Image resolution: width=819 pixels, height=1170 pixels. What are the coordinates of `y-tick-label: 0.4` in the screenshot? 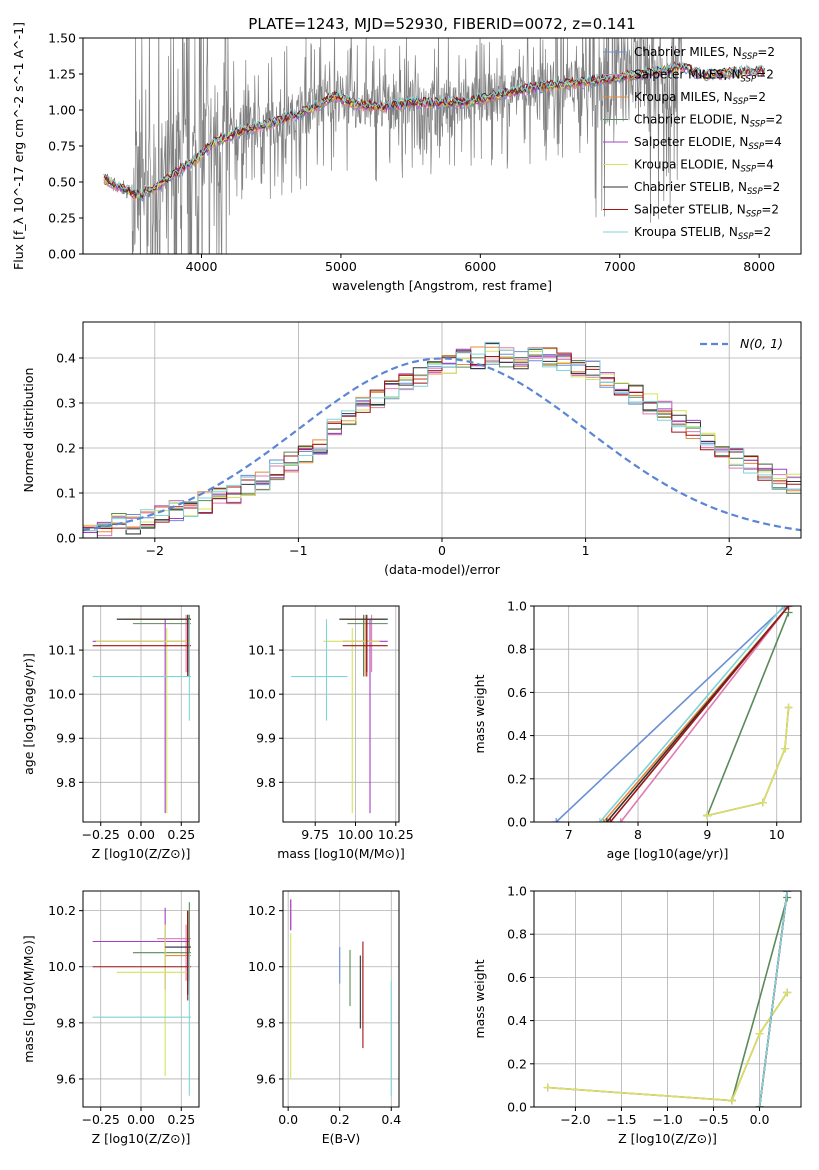 It's located at (66, 358).